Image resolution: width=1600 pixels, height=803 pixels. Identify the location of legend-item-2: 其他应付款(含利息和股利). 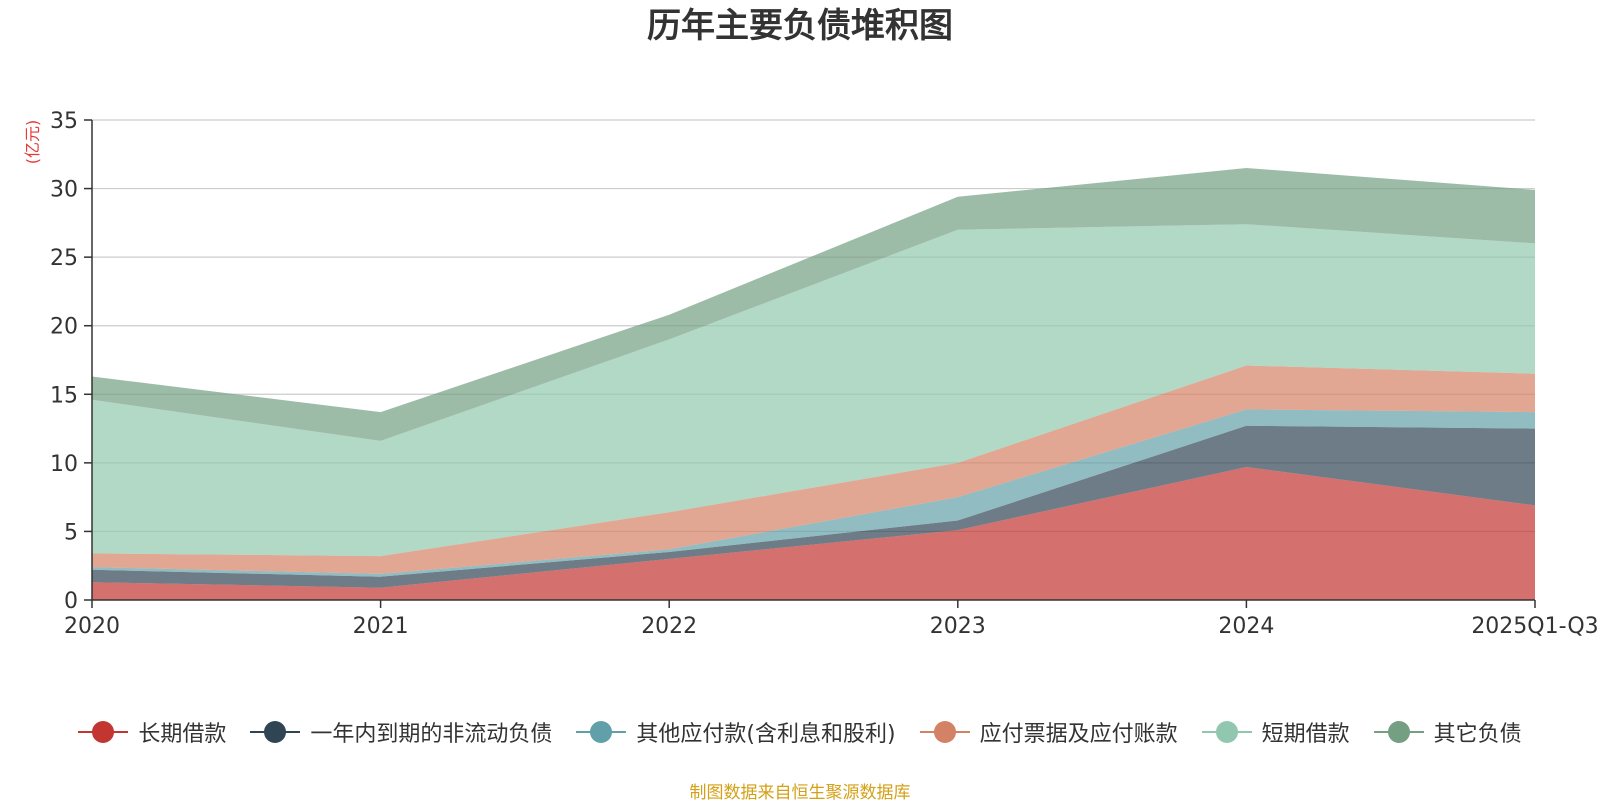
(736, 732).